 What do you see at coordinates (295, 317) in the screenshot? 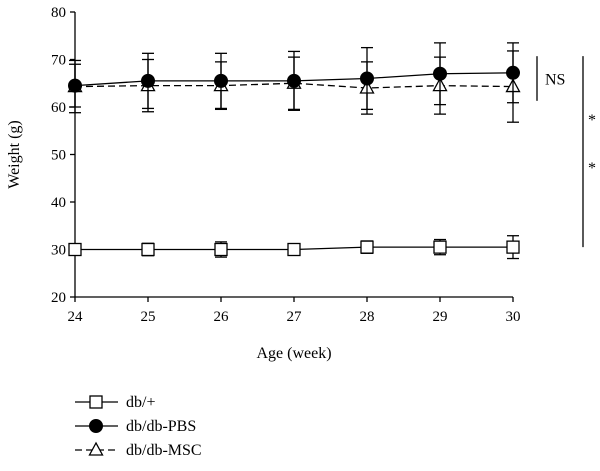
I see `x-tick-label: 27` at bounding box center [295, 317].